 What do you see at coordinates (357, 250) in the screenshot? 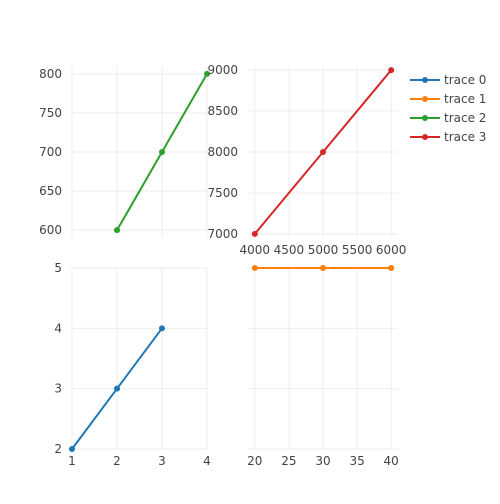
I see `x-tick-label: 5500` at bounding box center [357, 250].